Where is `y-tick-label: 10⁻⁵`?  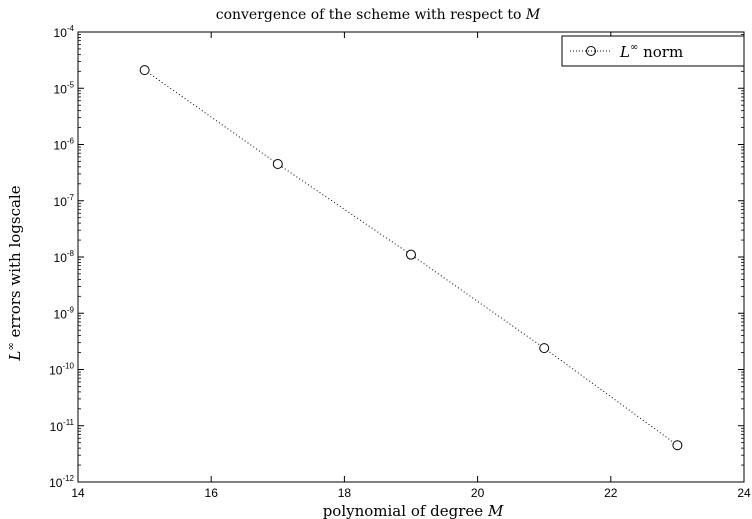
y-tick-label: 10⁻⁵ is located at coordinates (64, 88).